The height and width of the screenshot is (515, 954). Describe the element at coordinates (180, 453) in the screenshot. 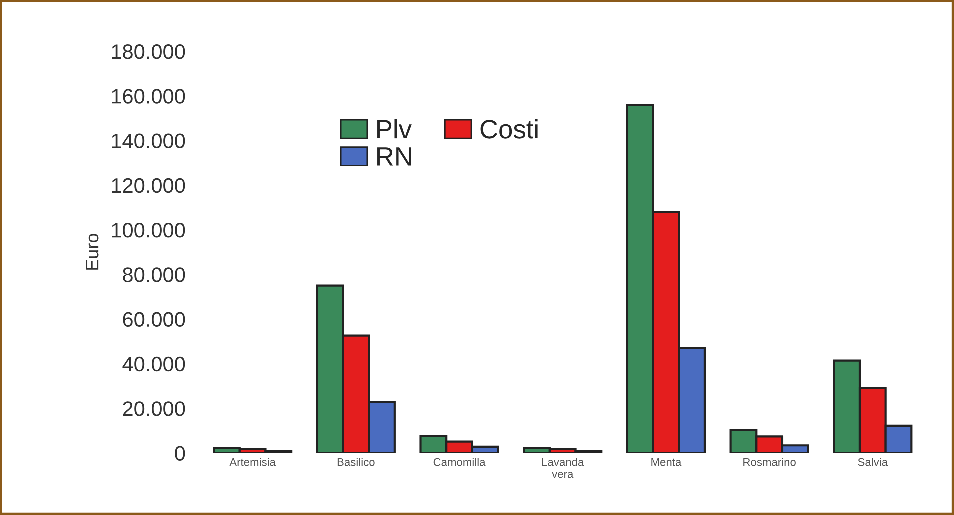

I see `y-tick-label: 0` at that location.